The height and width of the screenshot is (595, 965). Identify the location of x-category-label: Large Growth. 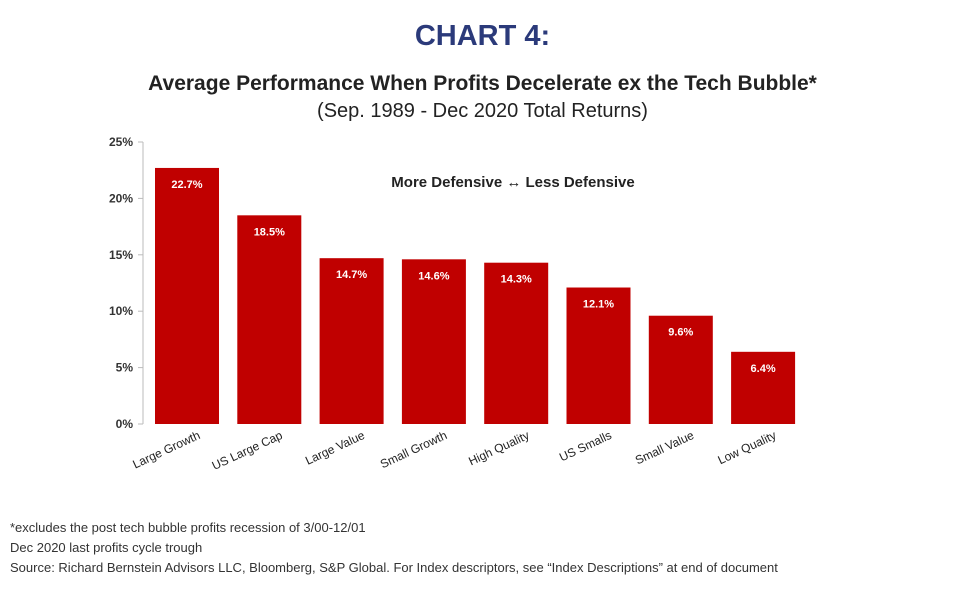
(166, 449).